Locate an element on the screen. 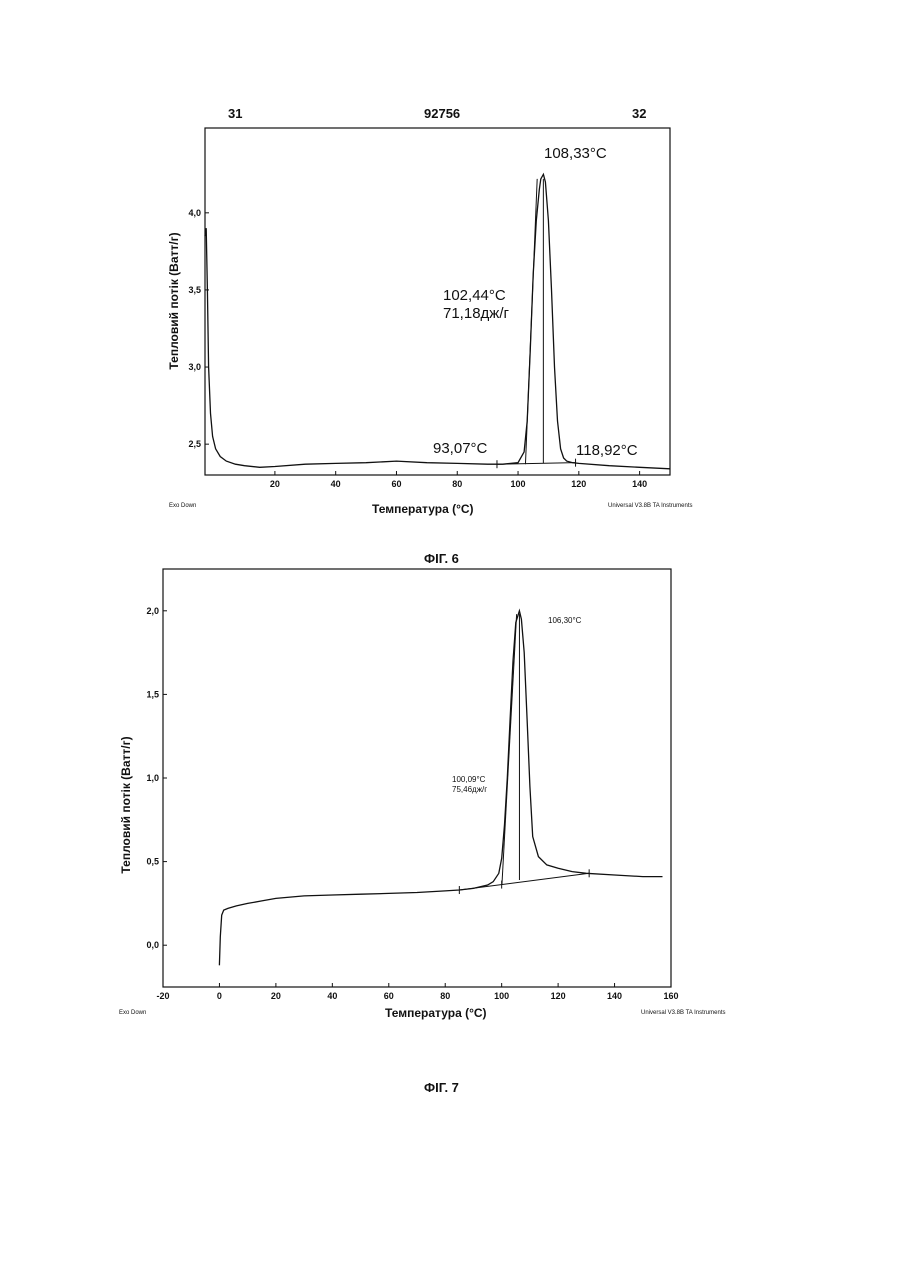 The height and width of the screenshot is (1273, 901). fig7-x-ticks: -20 0 20 40 60 80 100 120 140 160 is located at coordinates (417, 992).